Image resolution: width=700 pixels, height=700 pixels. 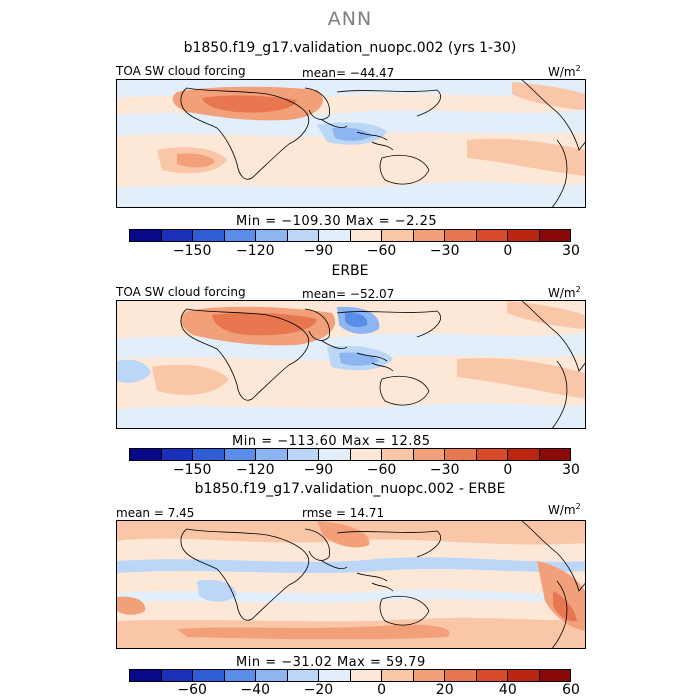 I want to click on panel-1-colorbar-ticks: −150 −120 −90 −60 −30 0 30, so click(x=350, y=252).